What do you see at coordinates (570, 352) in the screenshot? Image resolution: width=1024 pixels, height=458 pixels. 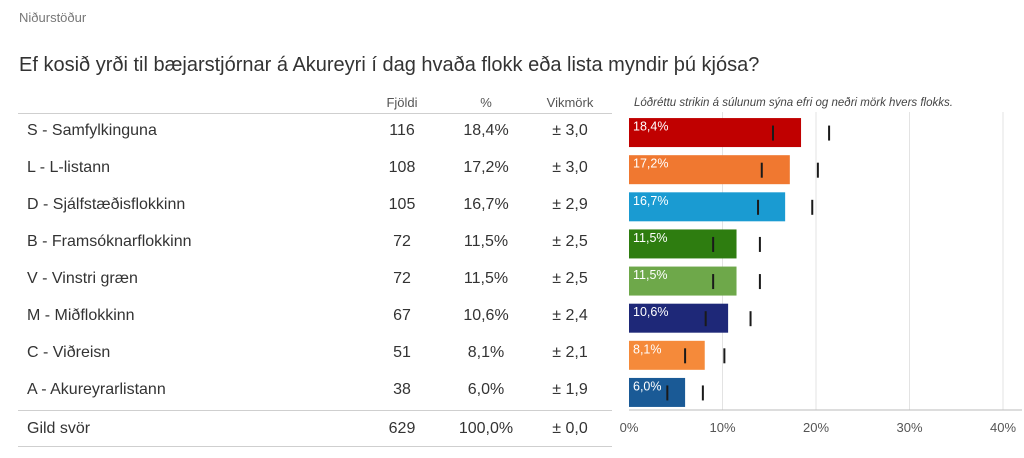 I see `margin-value: ± 2,1` at bounding box center [570, 352].